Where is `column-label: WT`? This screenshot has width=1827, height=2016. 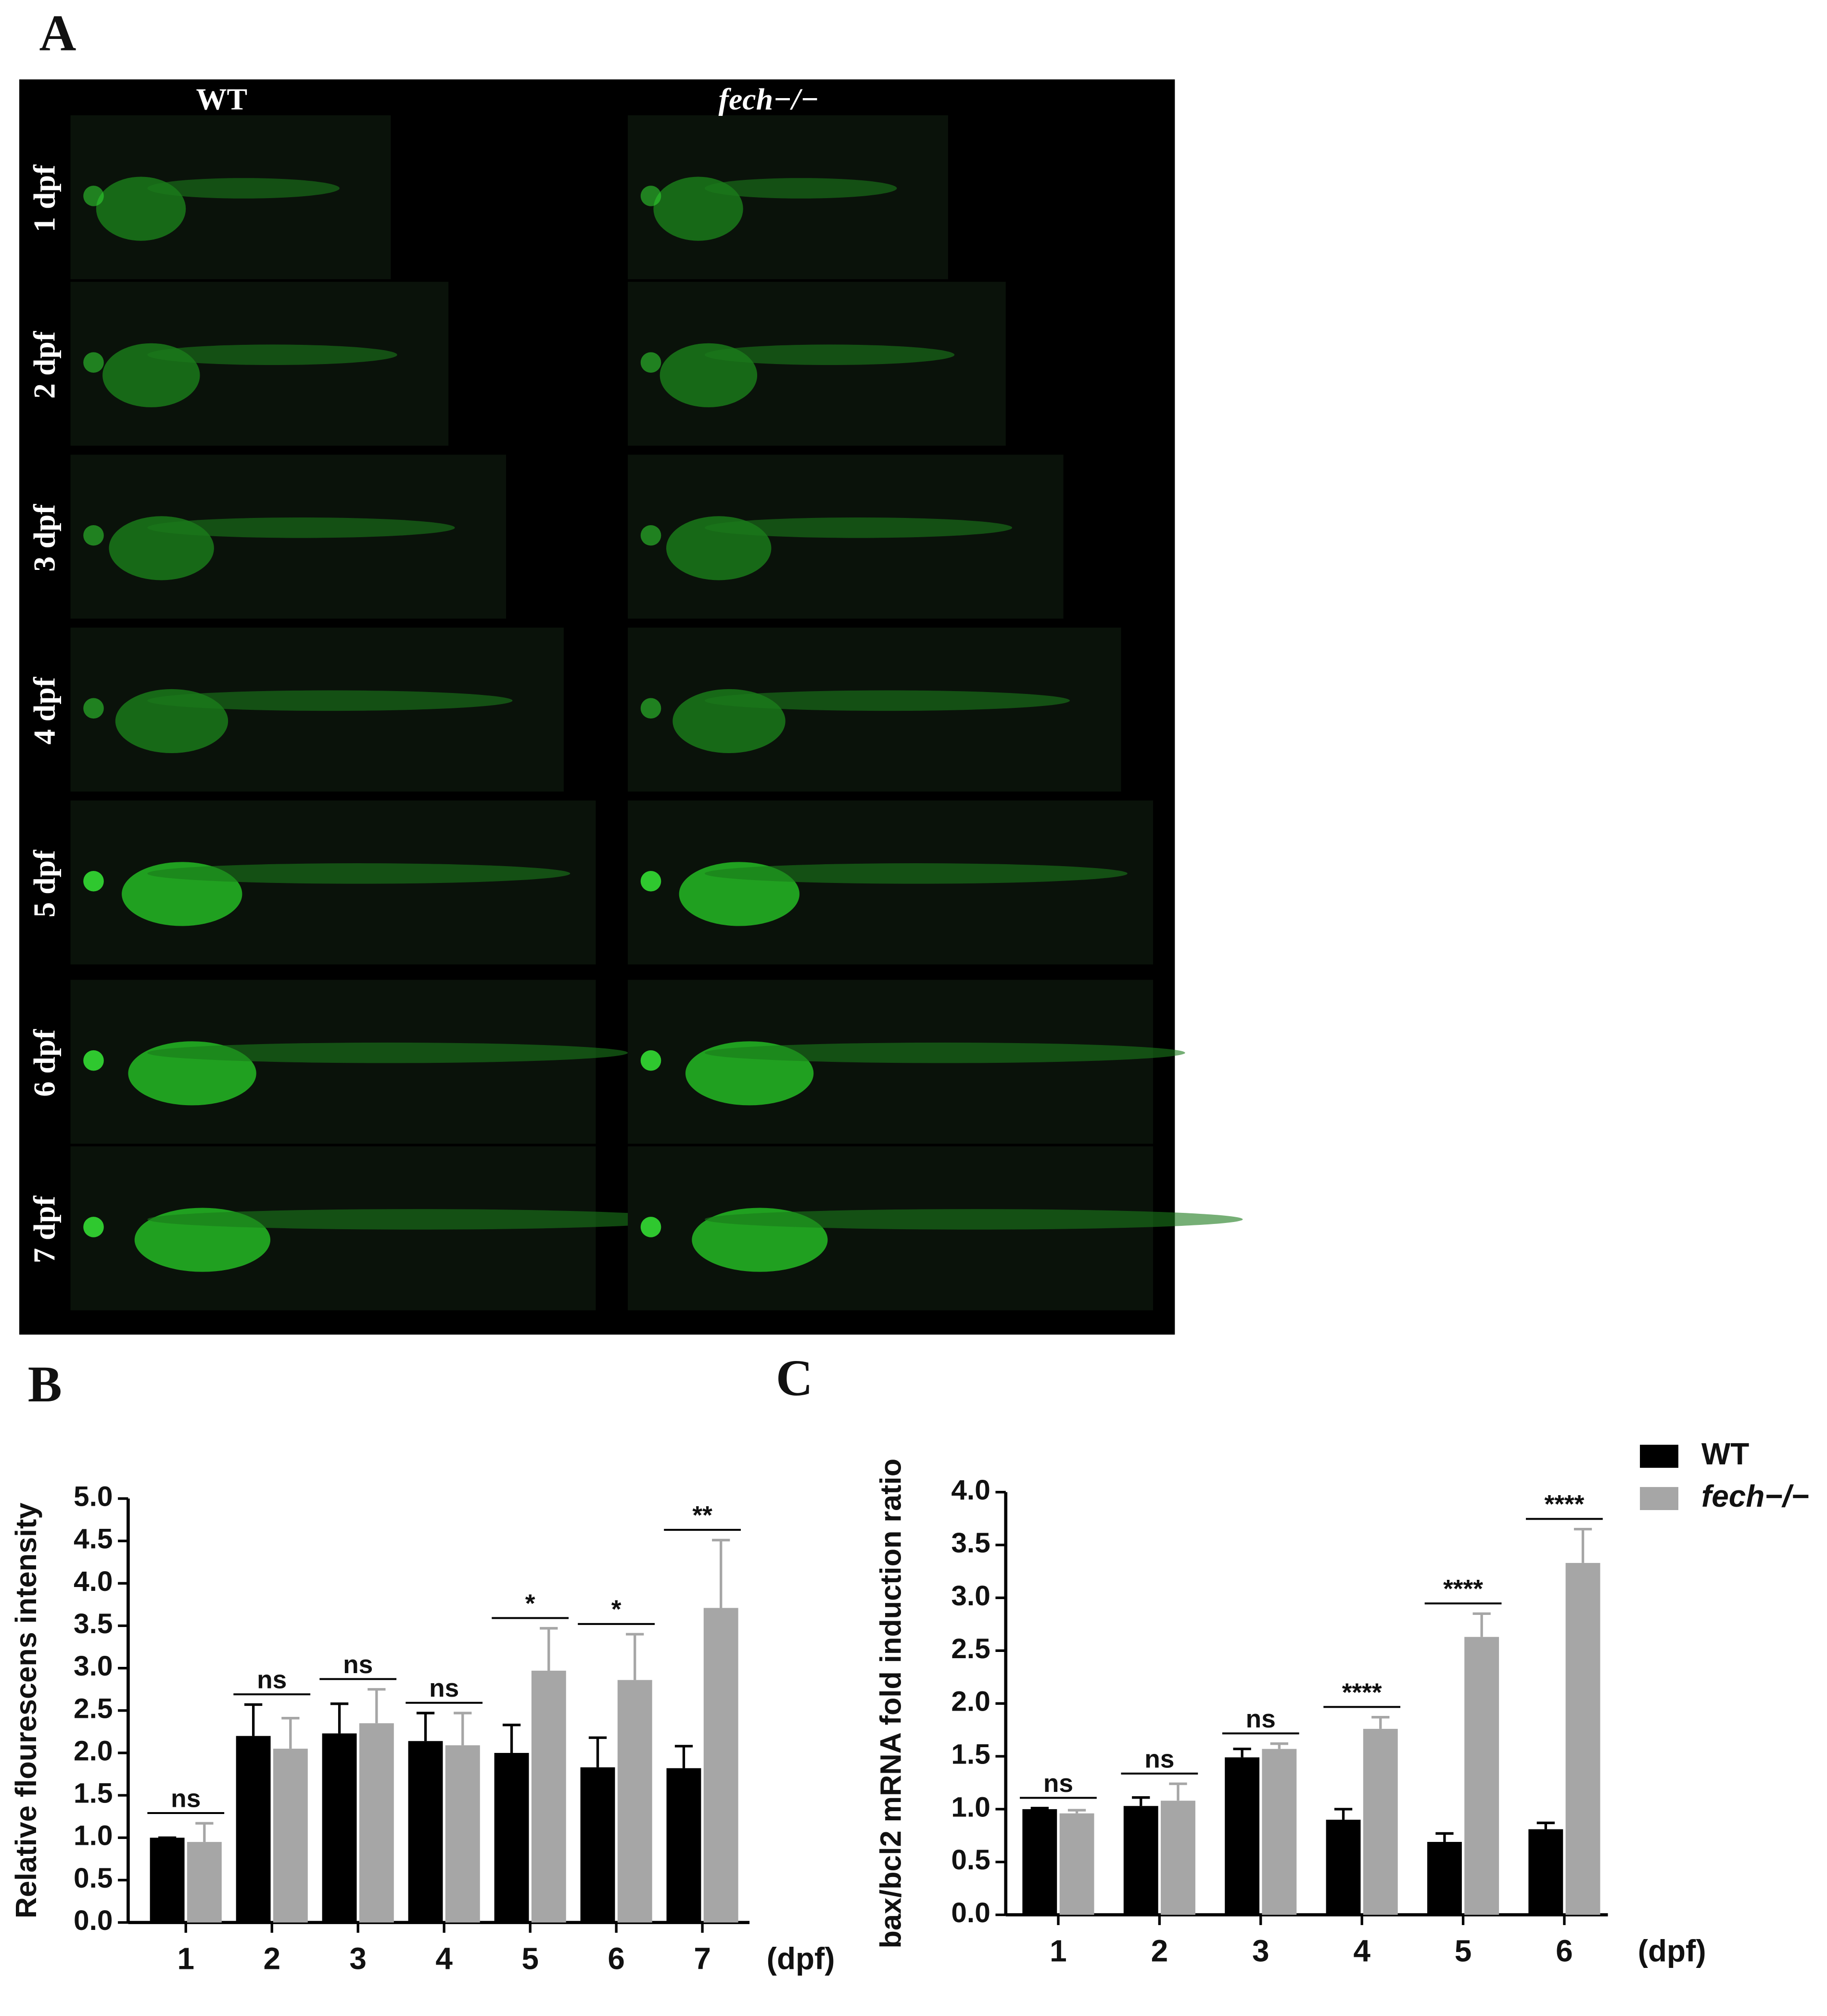 column-label: WT is located at coordinates (222, 99).